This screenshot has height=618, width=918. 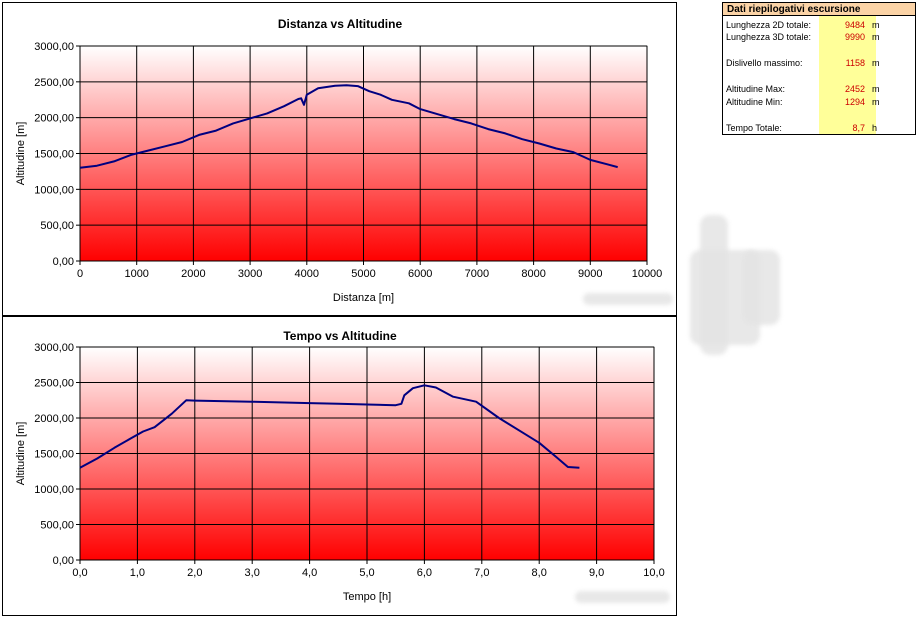 I want to click on summary-row-total-time: Tempo Totale: 8,7 h, so click(x=820, y=128).